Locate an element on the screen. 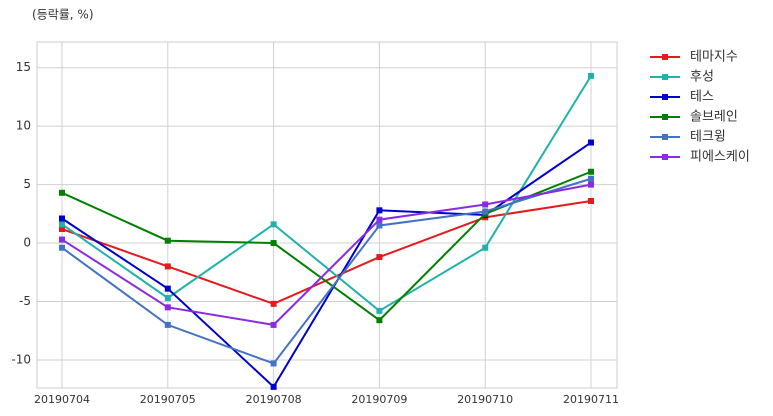 The width and height of the screenshot is (773, 416). y-tick-label: 0 is located at coordinates (27, 243).